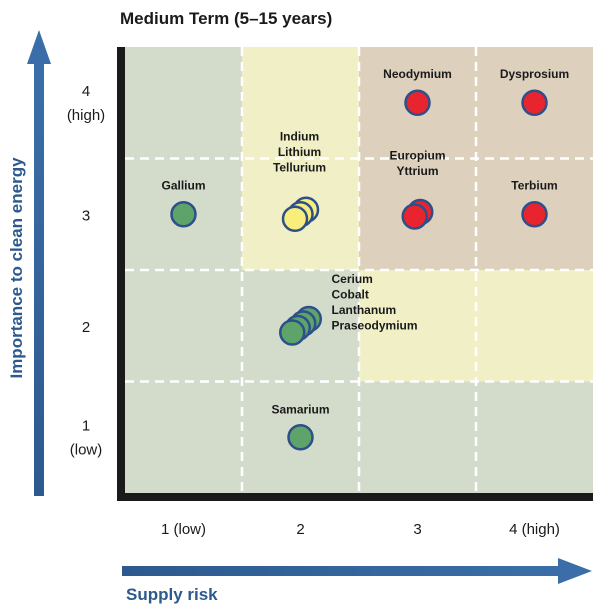  What do you see at coordinates (295, 218) in the screenshot?
I see `point-indium` at bounding box center [295, 218].